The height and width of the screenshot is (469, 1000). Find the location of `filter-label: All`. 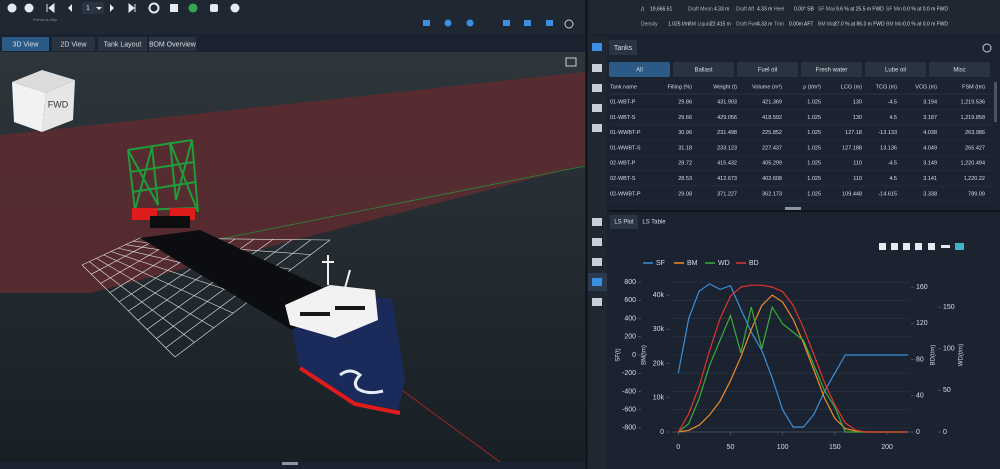

filter-label: All is located at coordinates (639, 71).